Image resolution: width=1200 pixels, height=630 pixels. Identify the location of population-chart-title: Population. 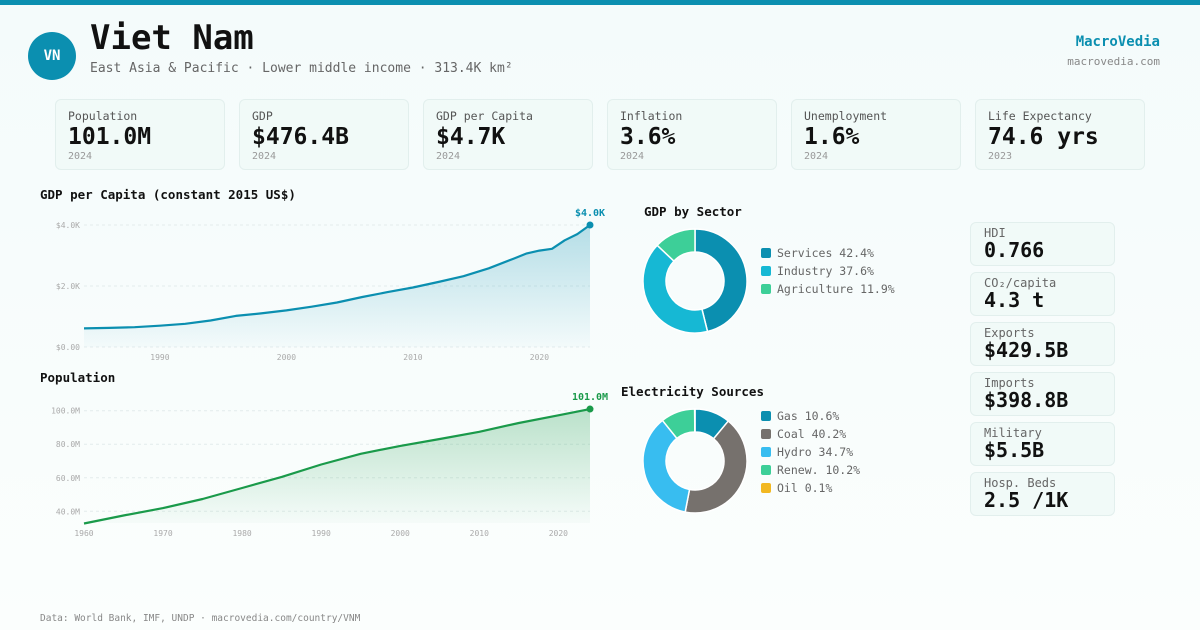
(78, 377).